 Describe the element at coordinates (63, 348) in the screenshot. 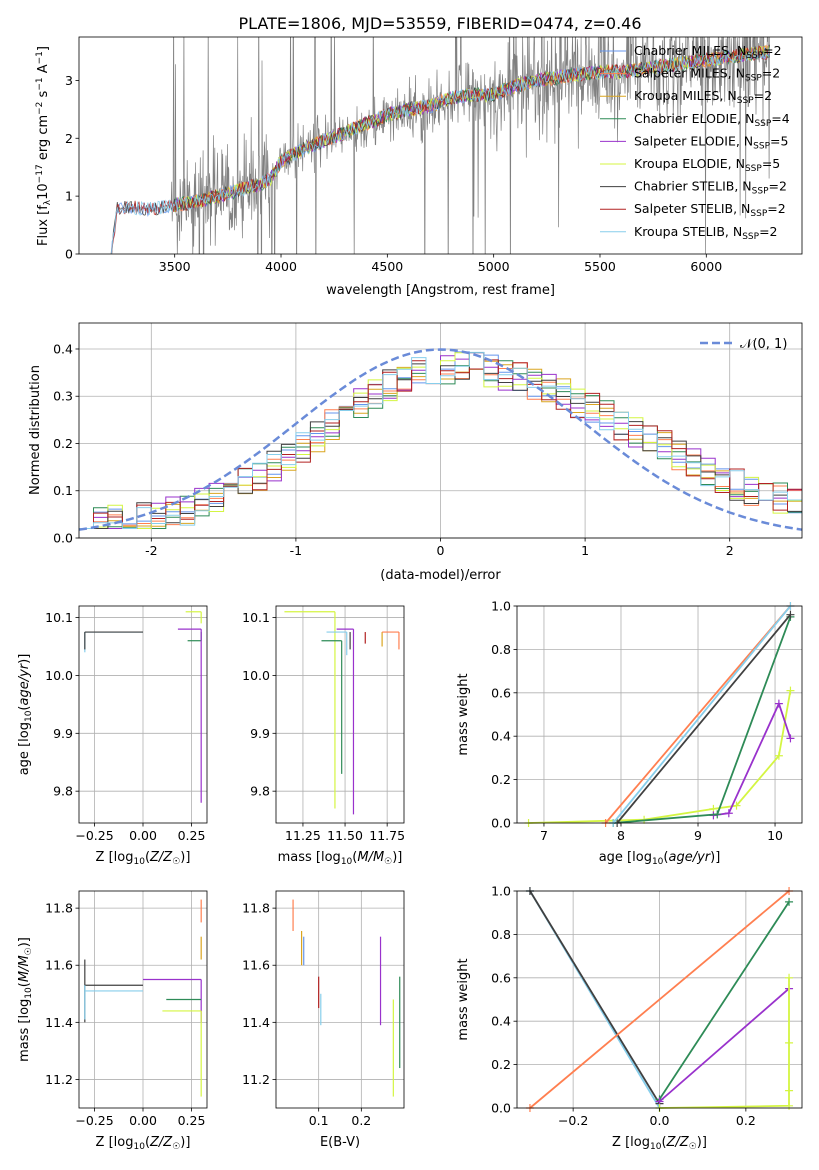

I see `residuals-ytick-label: 0.4` at that location.